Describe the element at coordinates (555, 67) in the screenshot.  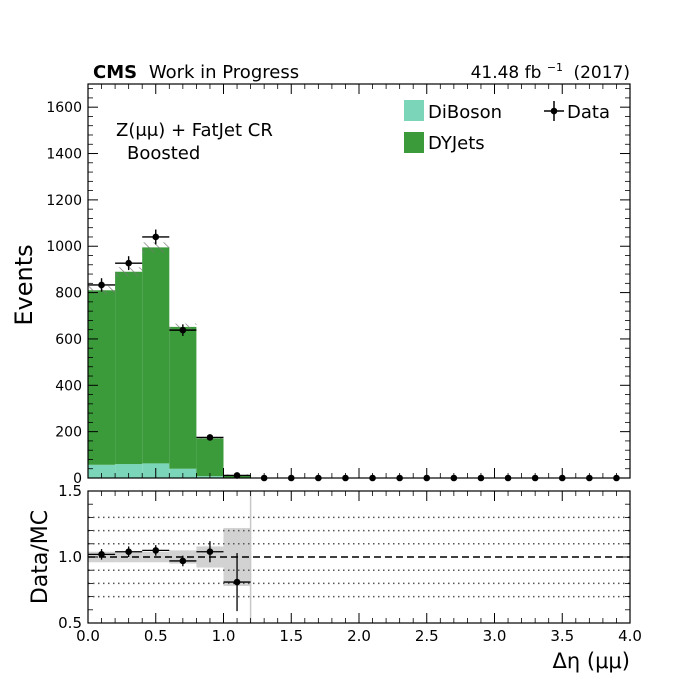
I see `lumi-exponent: −1` at that location.